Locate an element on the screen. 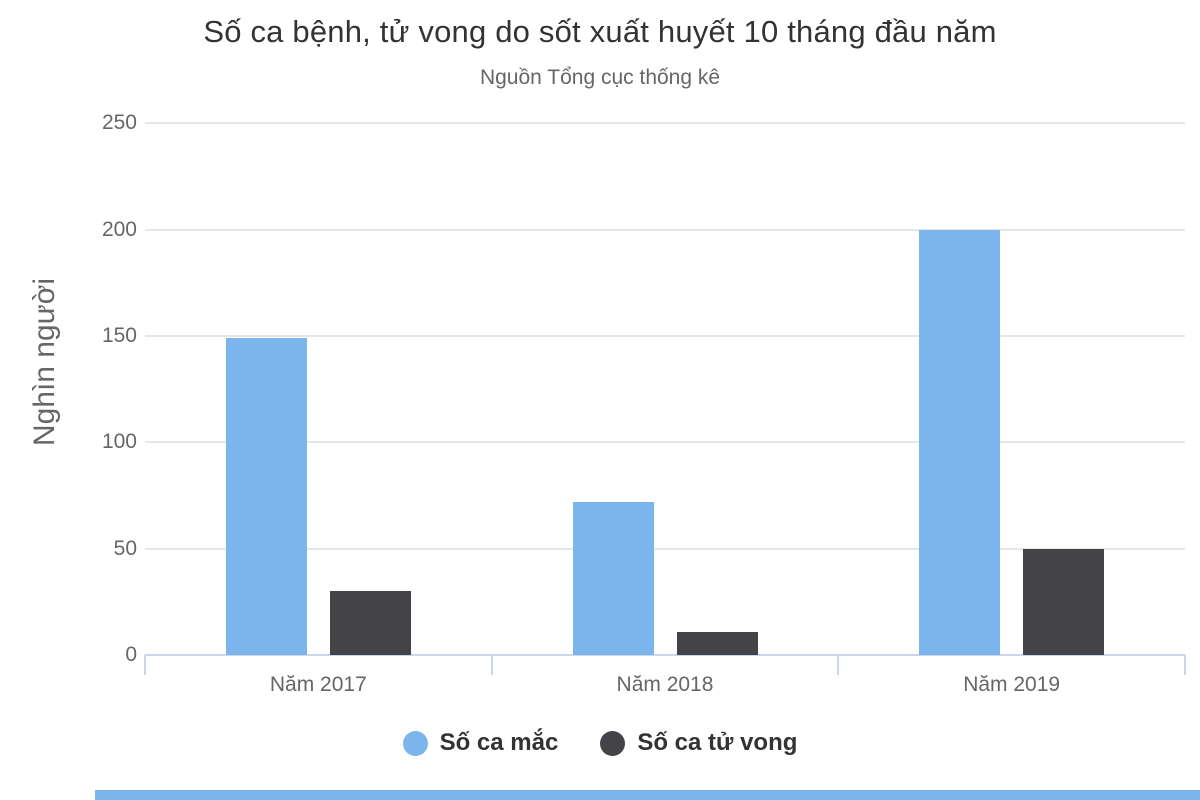 This screenshot has height=800, width=1200. x-category-label: Năm 2019 is located at coordinates (1012, 684).